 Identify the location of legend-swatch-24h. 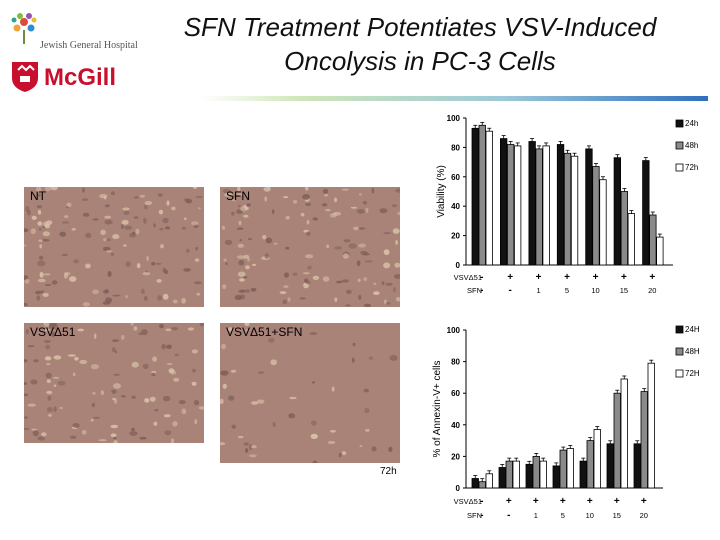
(679, 123).